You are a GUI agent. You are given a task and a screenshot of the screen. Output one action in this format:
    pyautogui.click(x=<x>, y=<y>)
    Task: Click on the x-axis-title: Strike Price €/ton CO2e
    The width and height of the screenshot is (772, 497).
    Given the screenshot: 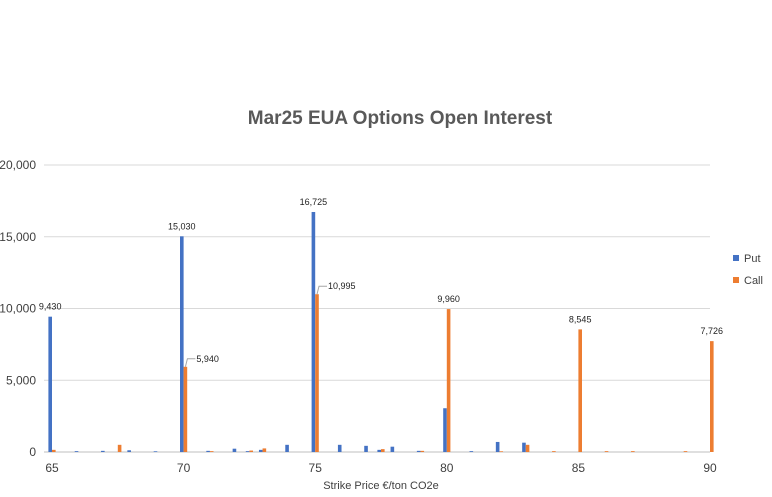 What is the action you would take?
    pyautogui.click(x=381, y=486)
    